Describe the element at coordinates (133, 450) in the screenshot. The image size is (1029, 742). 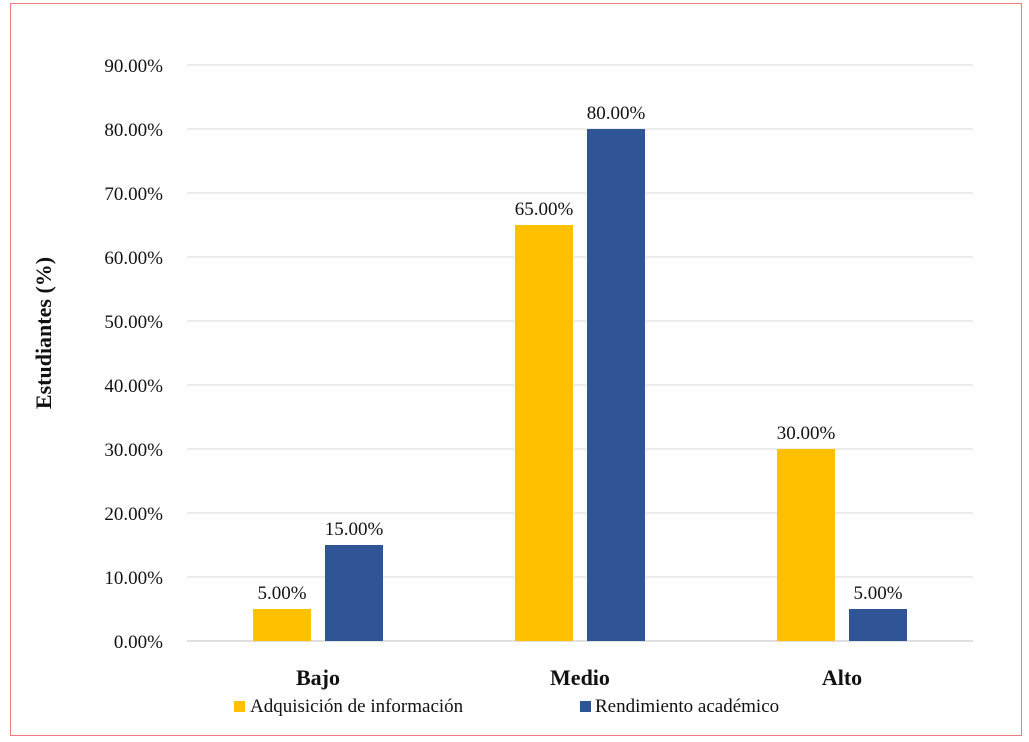
I see `y-tick-label: 30.00%` at that location.